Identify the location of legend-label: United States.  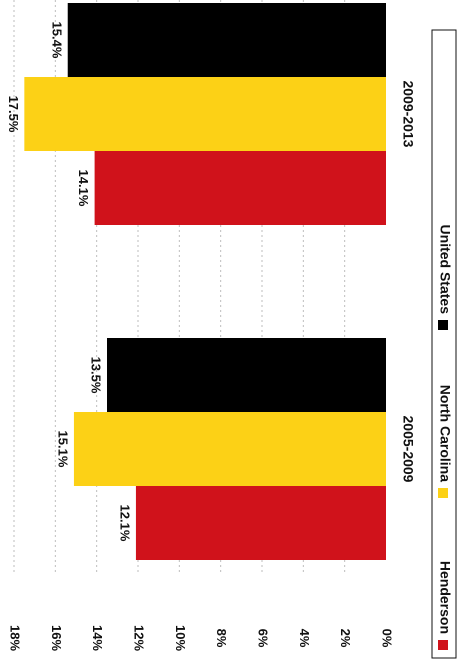
(445, 270).